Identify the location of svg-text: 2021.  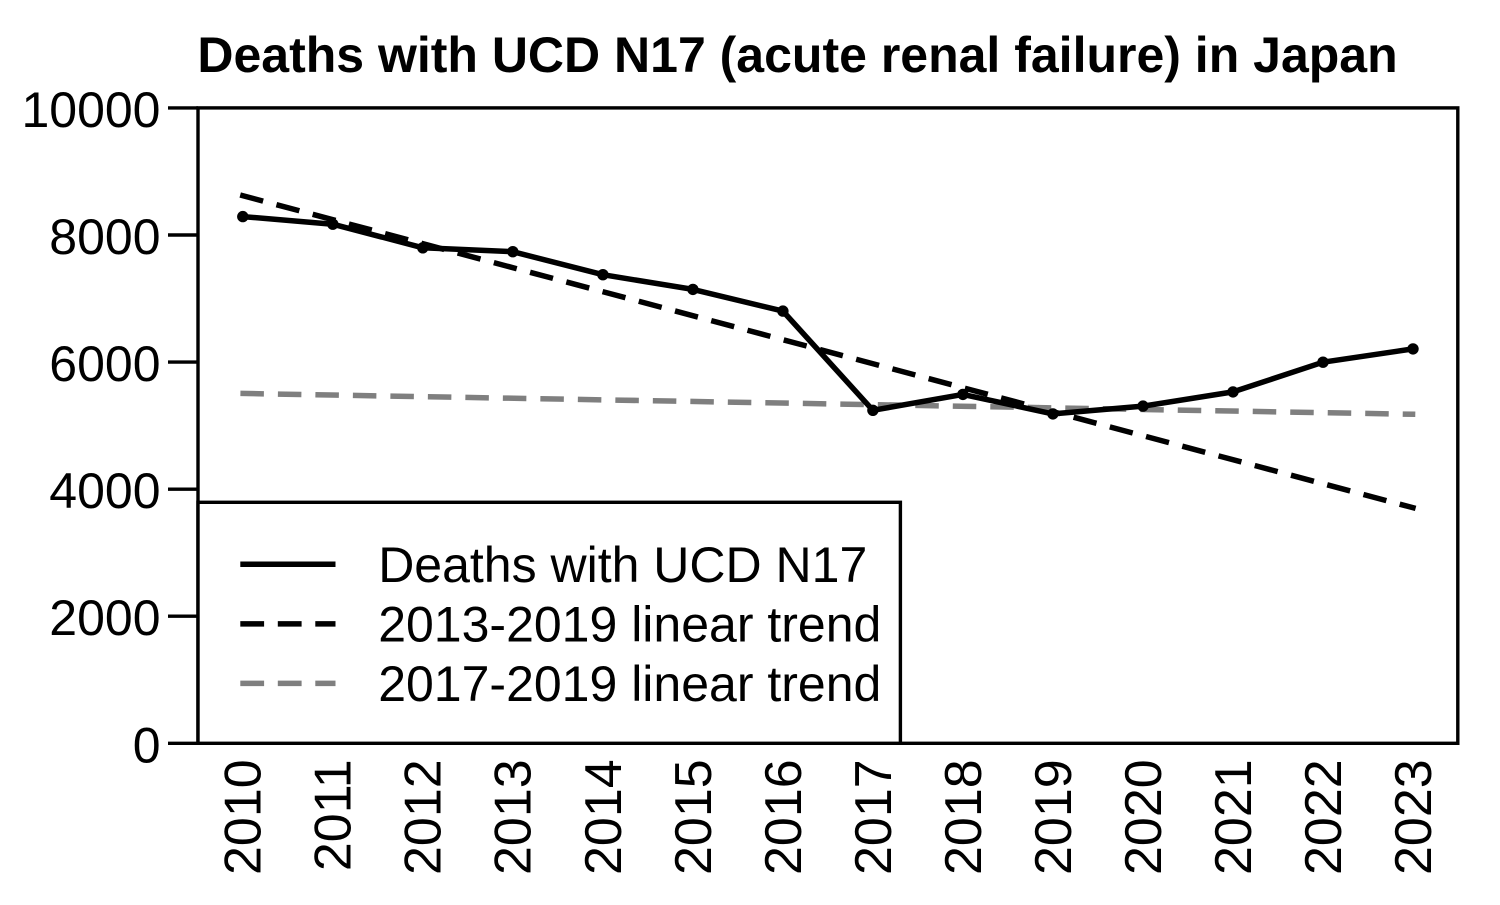
(1234, 817).